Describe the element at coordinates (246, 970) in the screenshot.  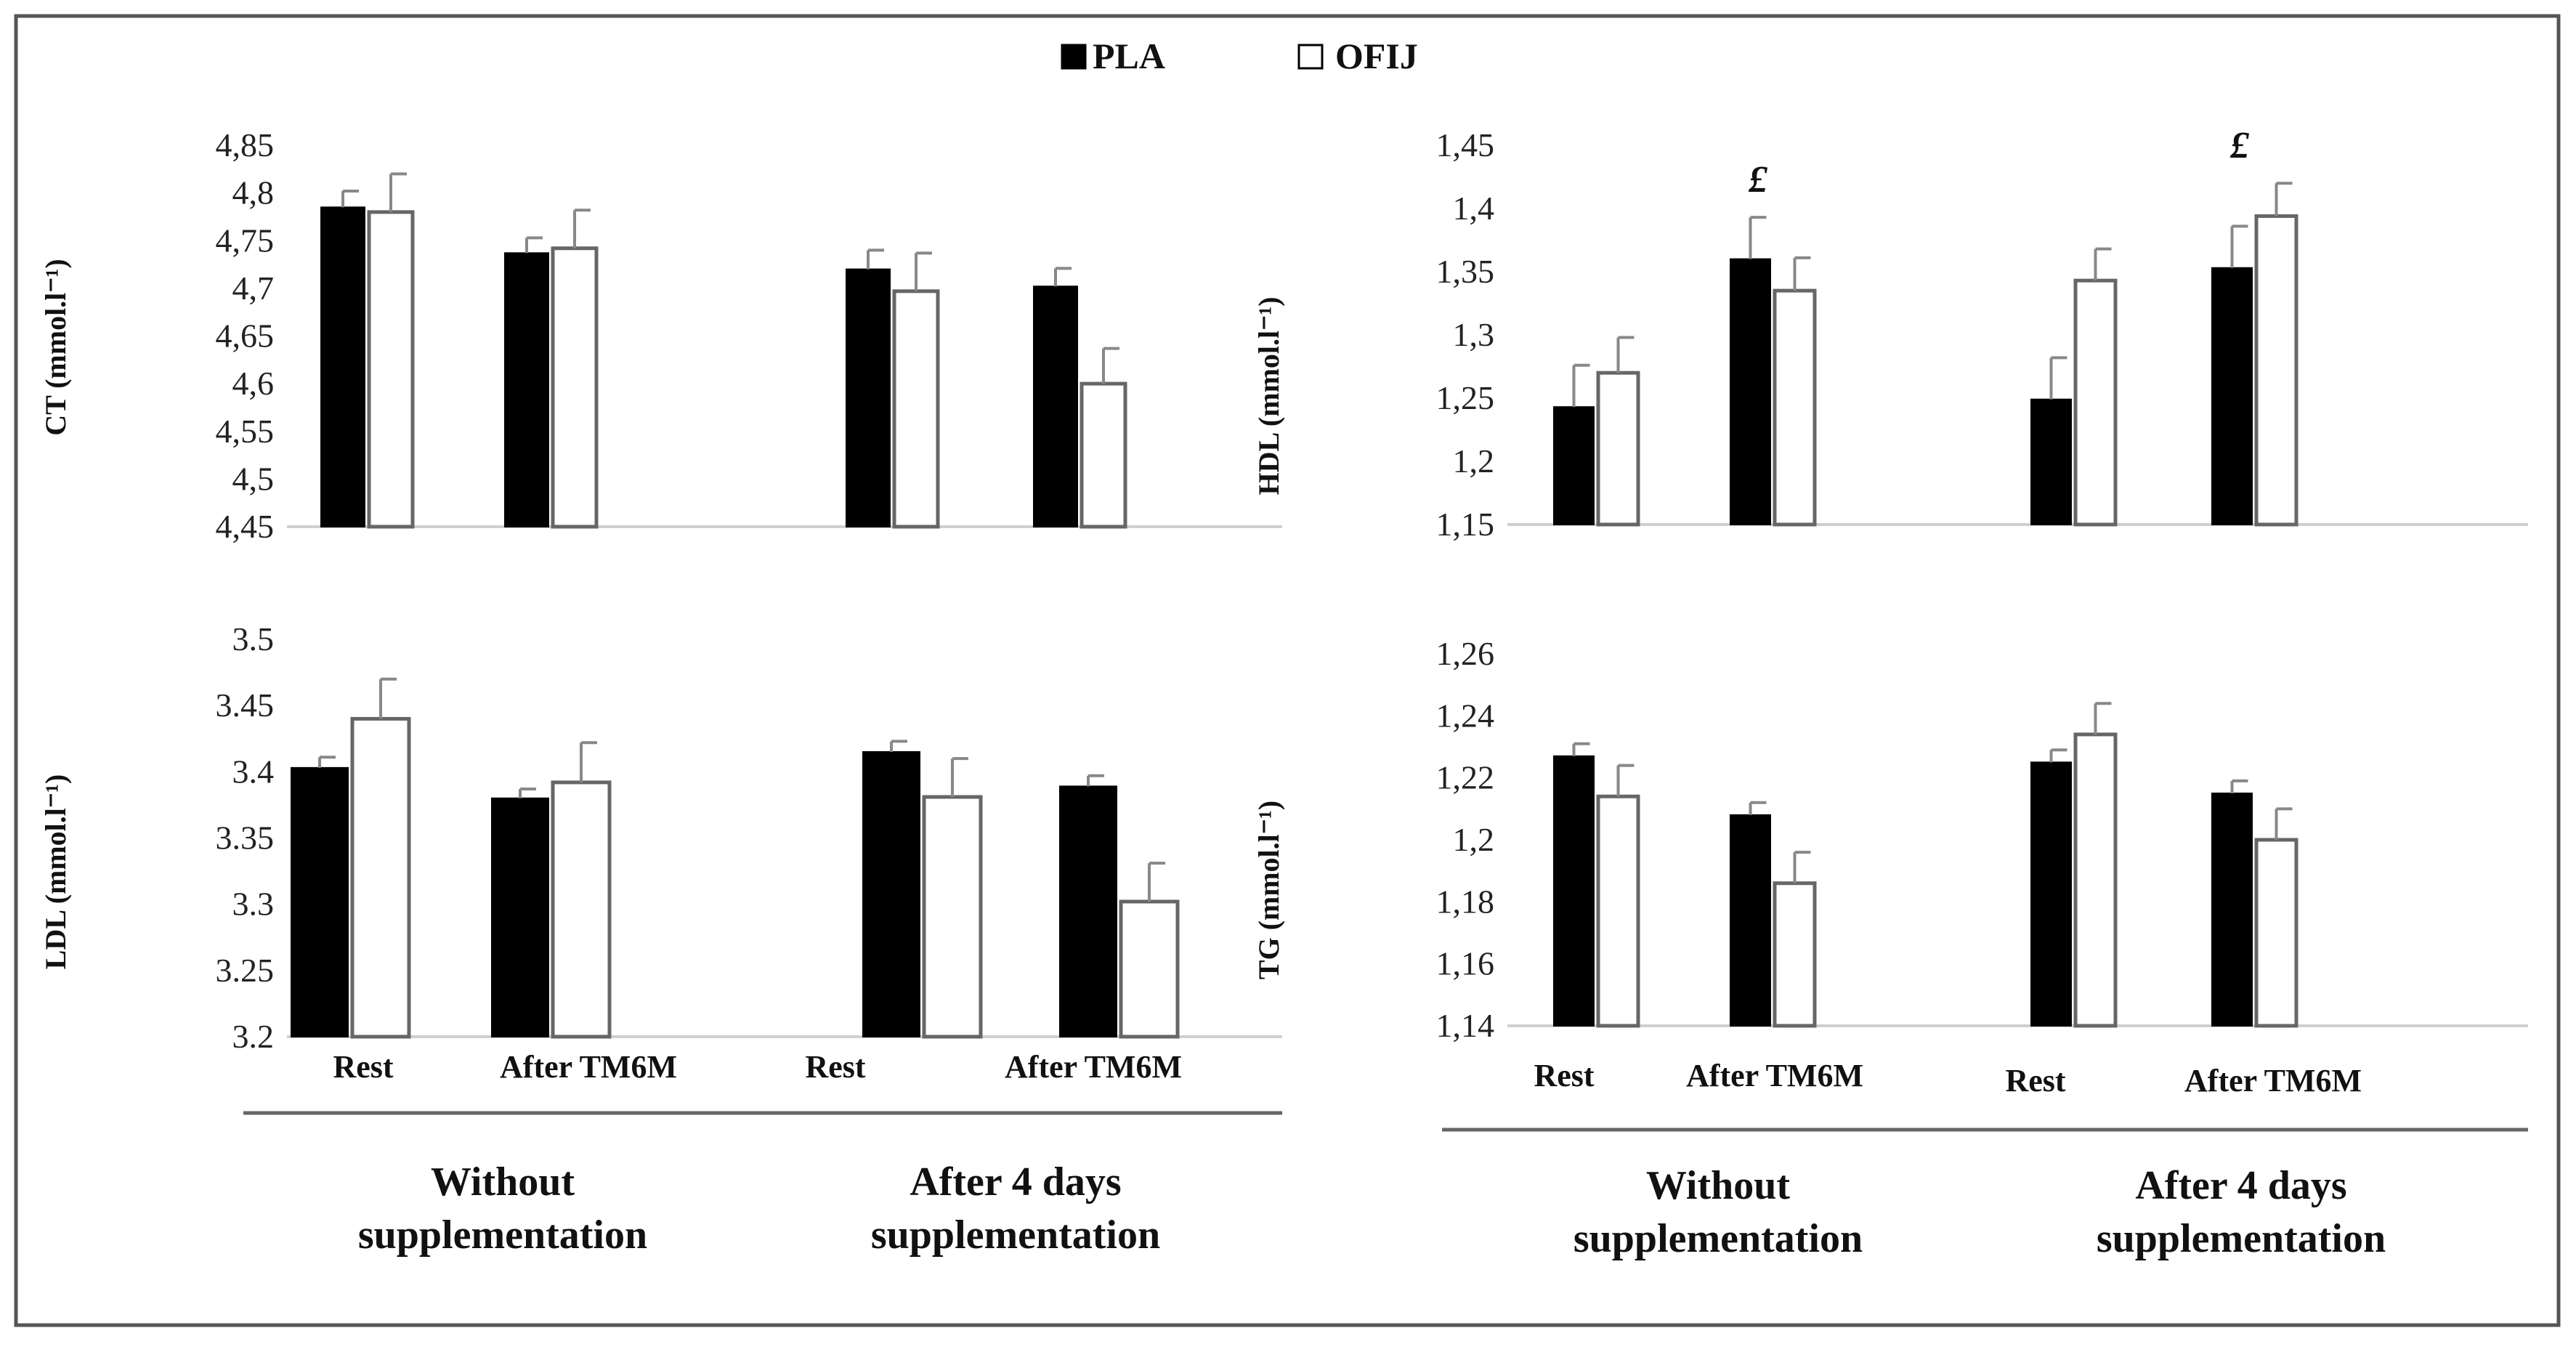
I see `y-tick-label: 3.25` at that location.